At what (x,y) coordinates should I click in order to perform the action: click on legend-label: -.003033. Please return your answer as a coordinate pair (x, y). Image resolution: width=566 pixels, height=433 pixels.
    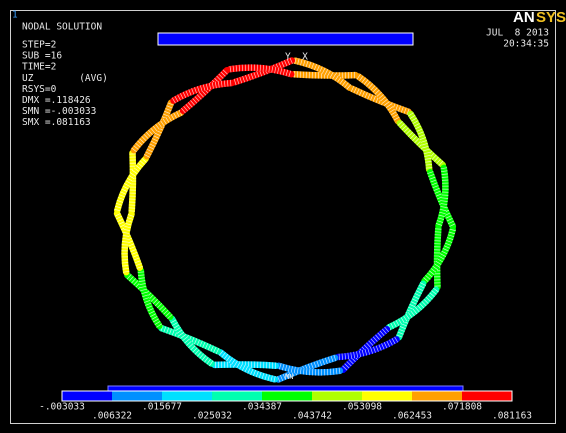
    Looking at the image, I should click on (62, 407).